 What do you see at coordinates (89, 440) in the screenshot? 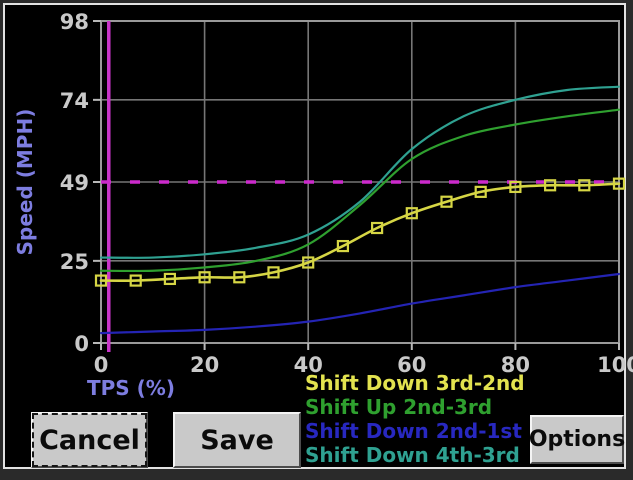
I see `cancel-button: Cancel` at bounding box center [89, 440].